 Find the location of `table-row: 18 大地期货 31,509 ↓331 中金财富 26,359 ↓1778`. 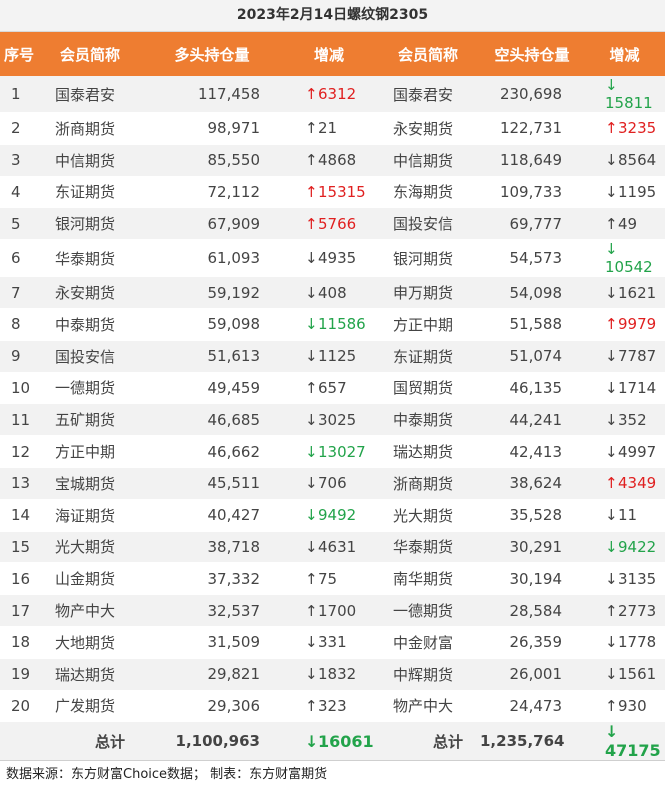

table-row: 18 大地期货 31,509 ↓331 中金财富 26,359 ↓1778 is located at coordinates (332, 642).